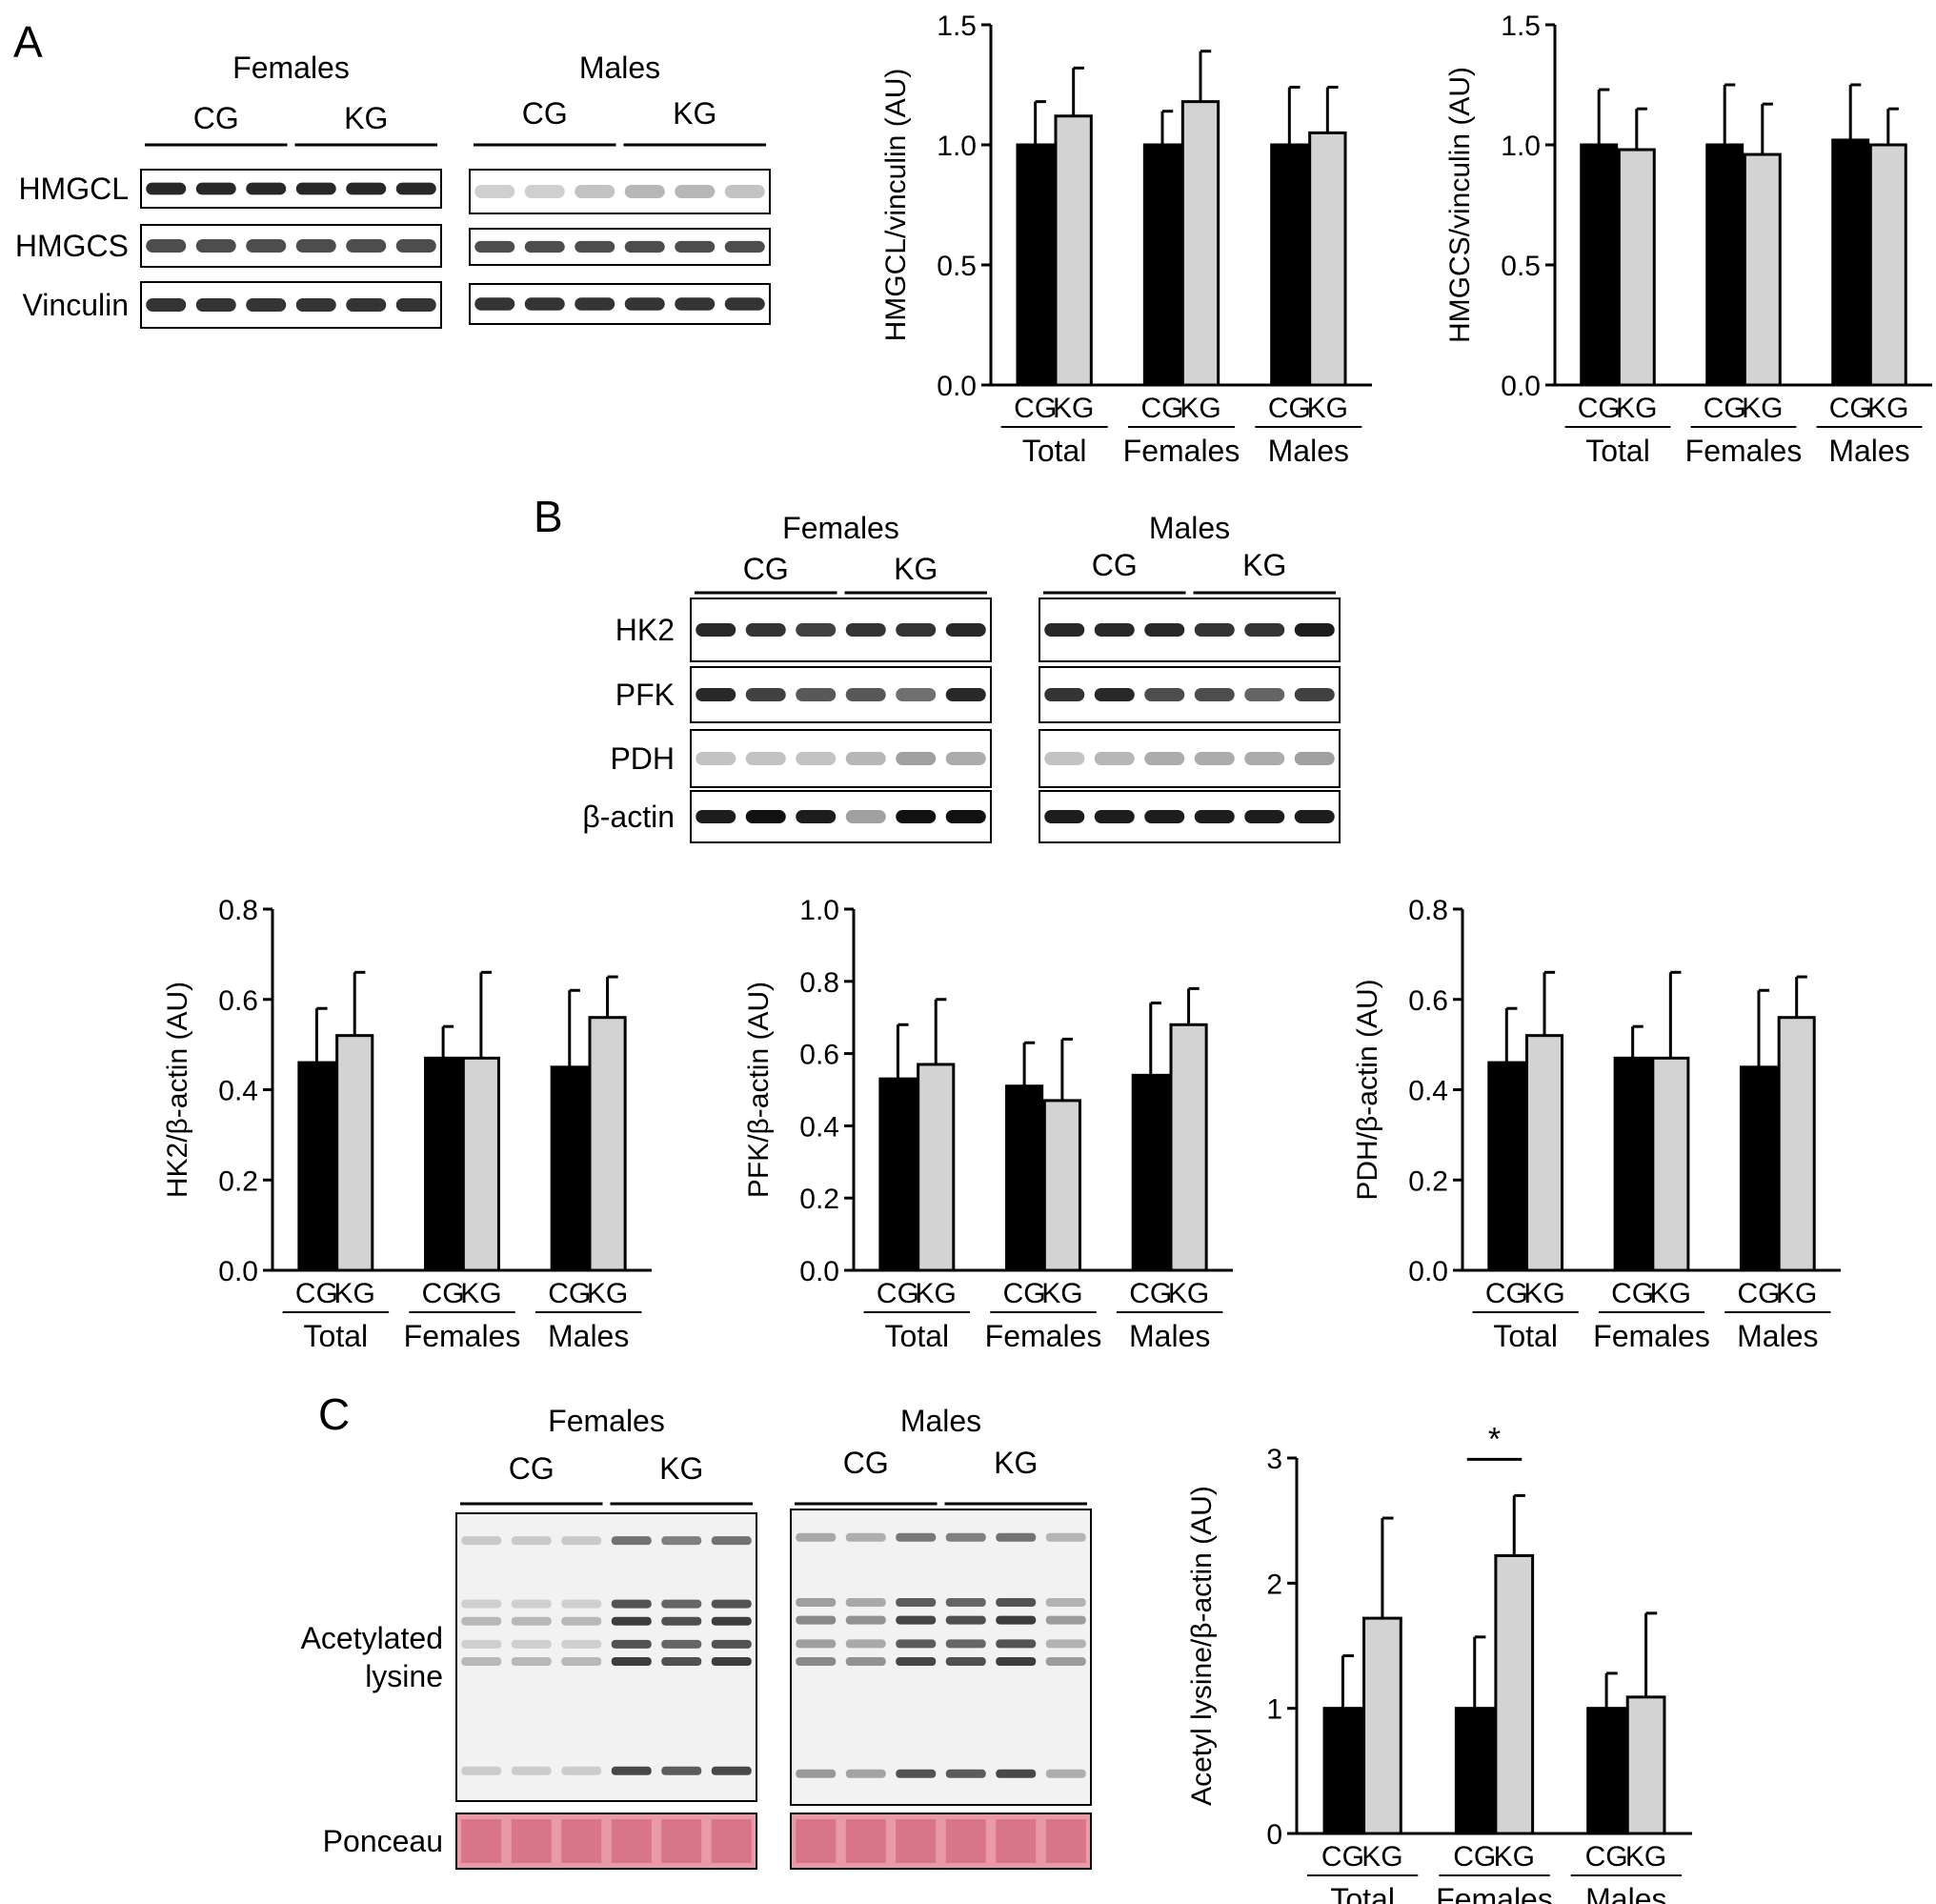 The image size is (1936, 1904). What do you see at coordinates (72, 246) in the screenshot?
I see `blot-row-label: HMGCS` at bounding box center [72, 246].